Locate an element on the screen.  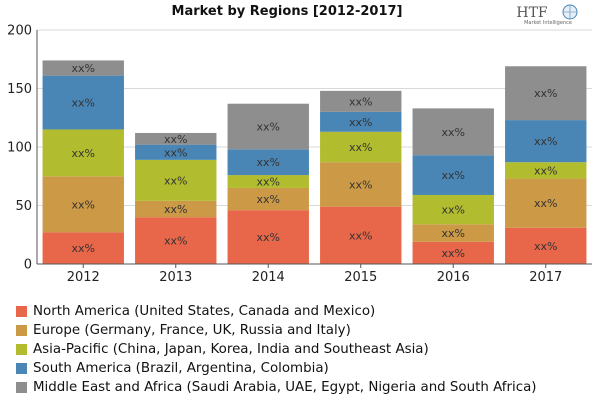
logo-brand: HTF is located at coordinates (532, 13).